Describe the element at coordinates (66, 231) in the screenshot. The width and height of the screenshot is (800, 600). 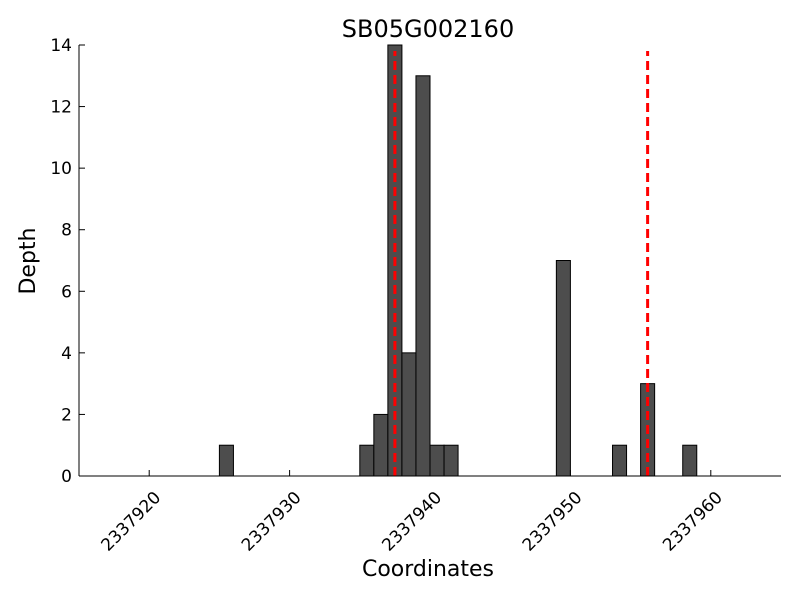
I see `y-tick-label: 8` at that location.